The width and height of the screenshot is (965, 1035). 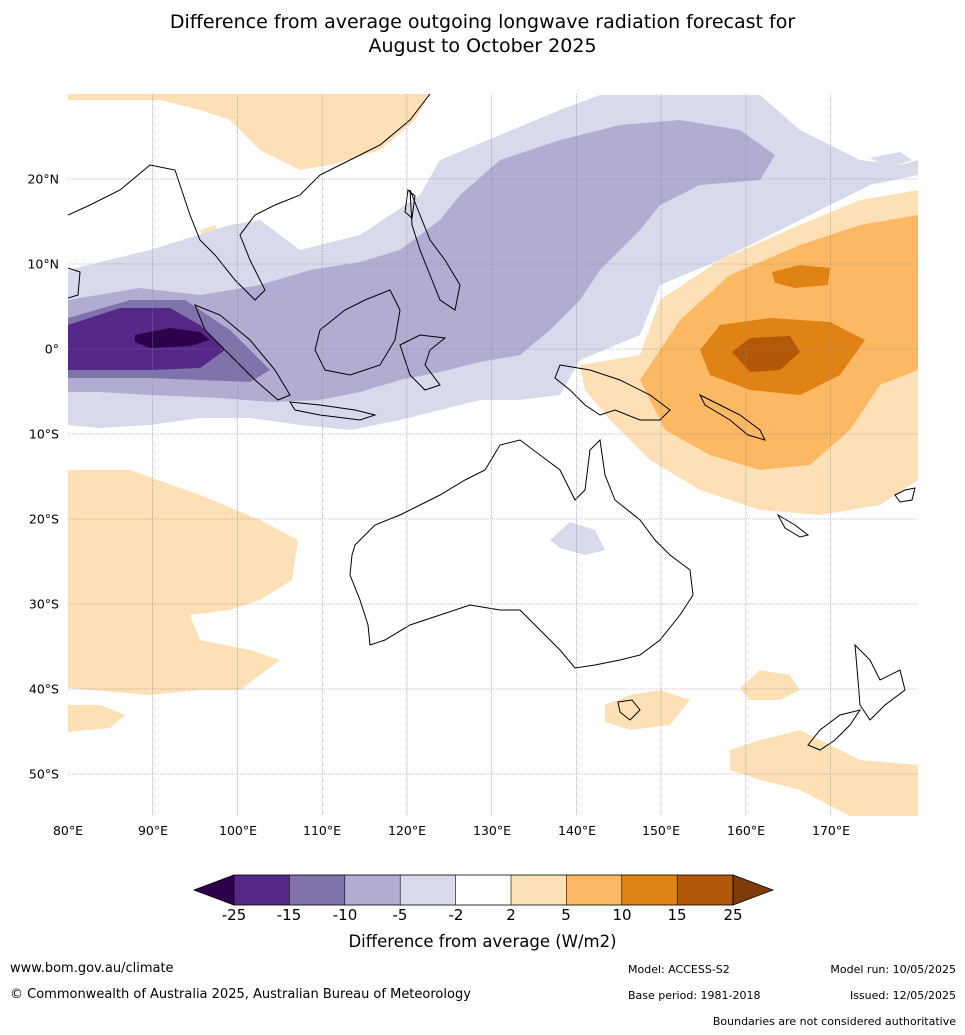 What do you see at coordinates (333, 411) in the screenshot?
I see `coast-java` at bounding box center [333, 411].